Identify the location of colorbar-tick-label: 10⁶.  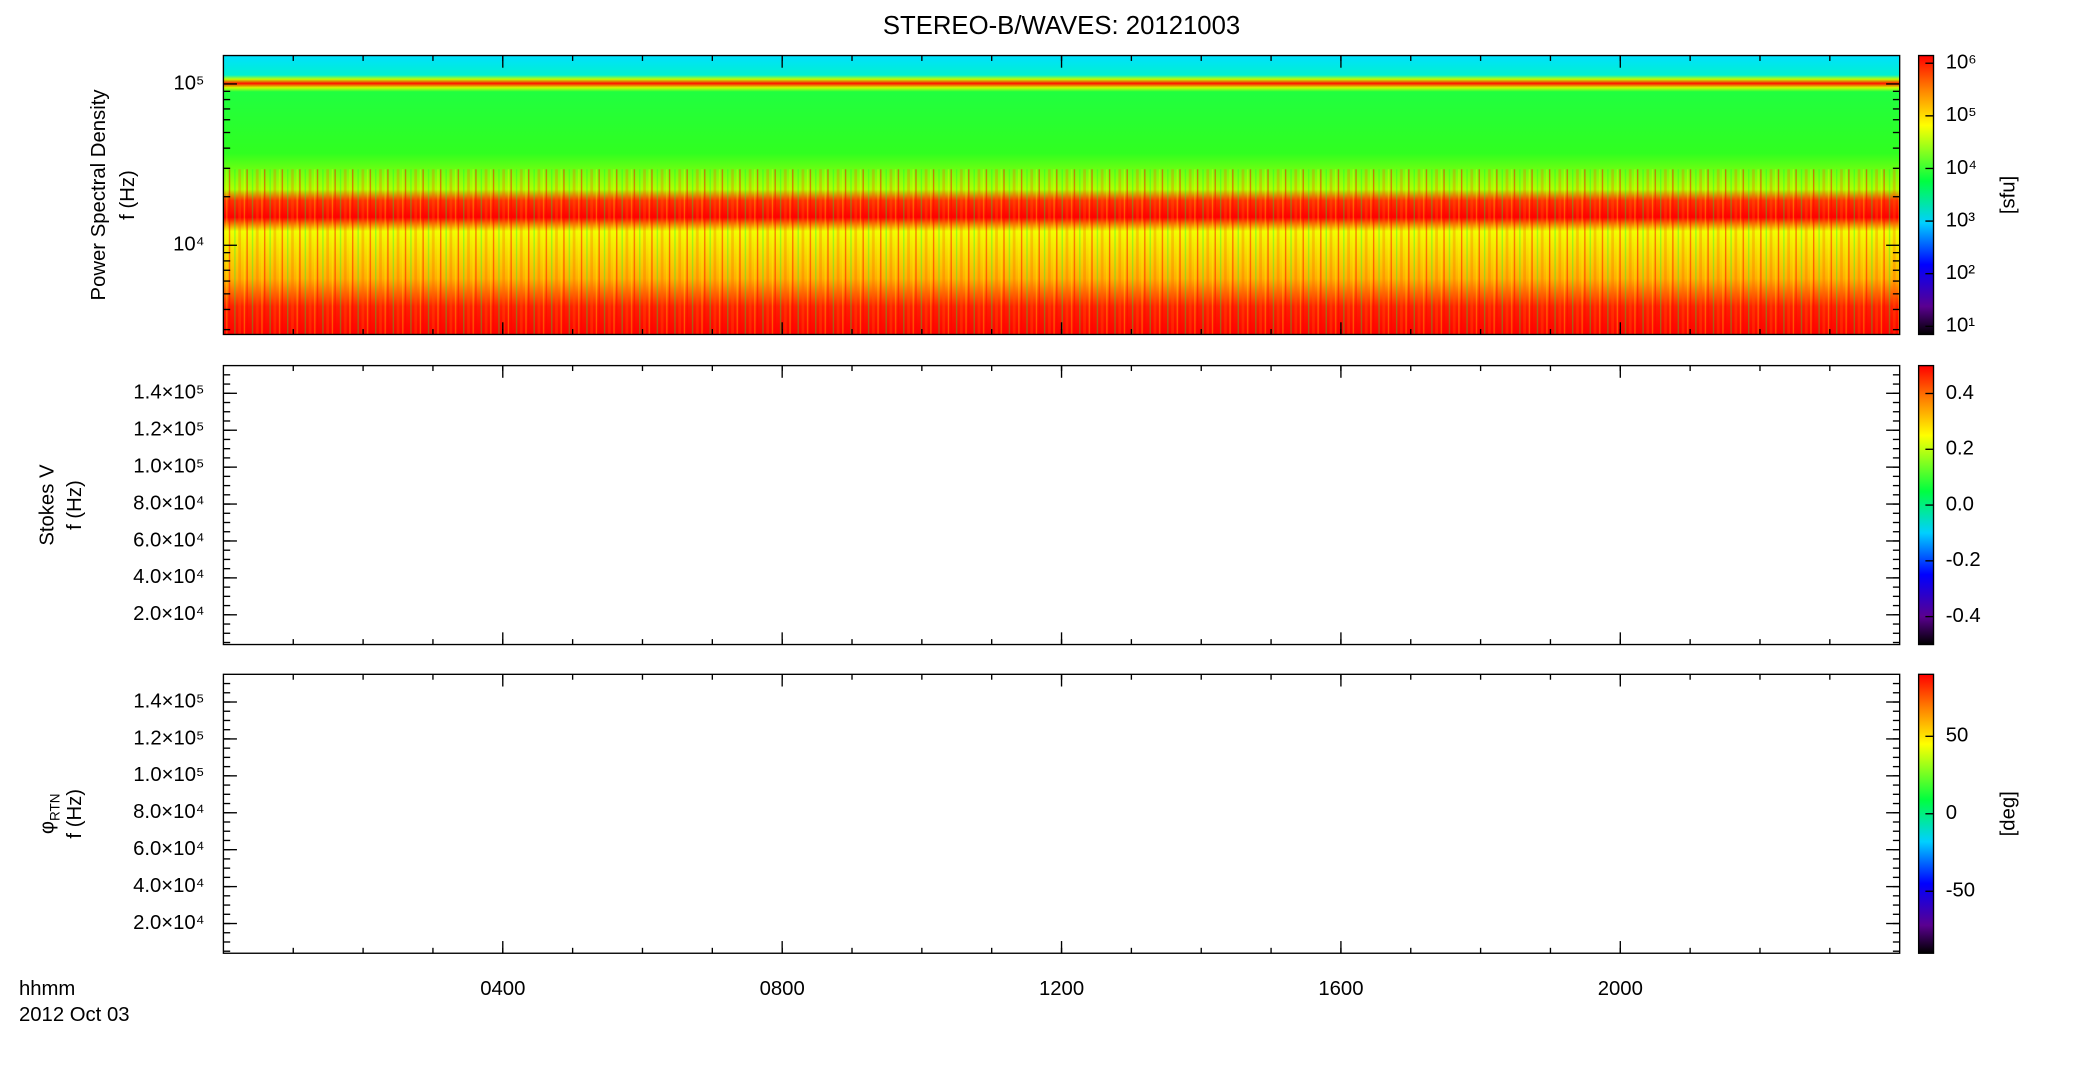
(1961, 63).